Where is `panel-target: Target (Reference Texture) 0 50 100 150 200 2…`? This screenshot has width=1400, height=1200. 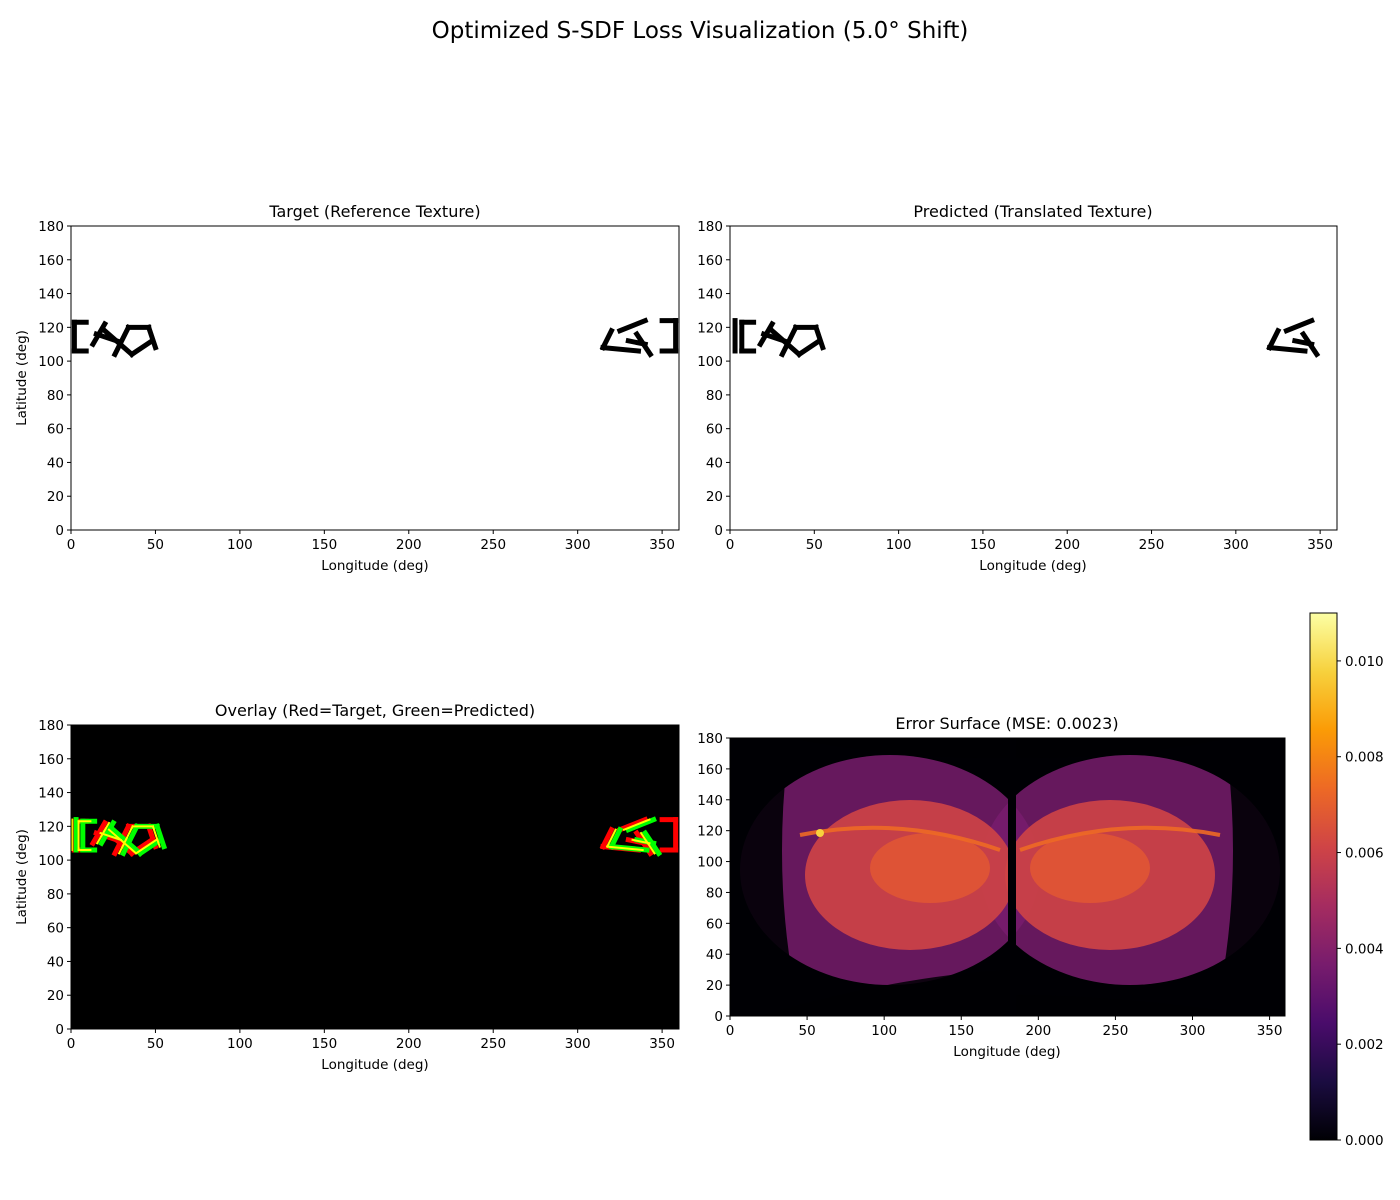 panel-target: Target (Reference Texture) 0 50 100 150 200 2… is located at coordinates (347, 388).